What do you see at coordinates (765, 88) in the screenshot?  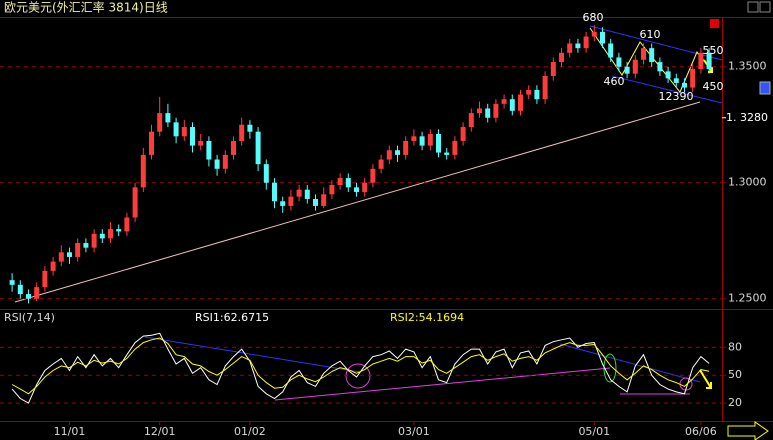 I see `side-button` at bounding box center [765, 88].